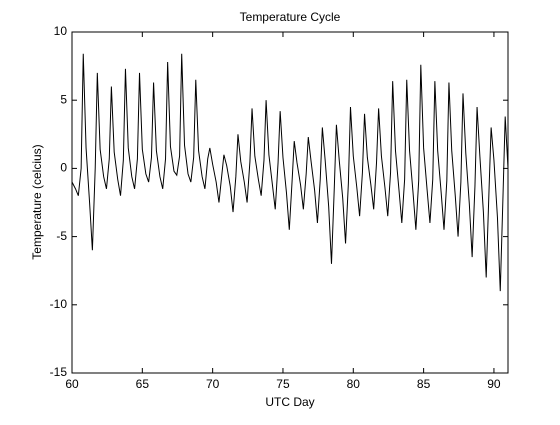 This screenshot has width=560, height=425. I want to click on x-tick-label: 65, so click(143, 384).